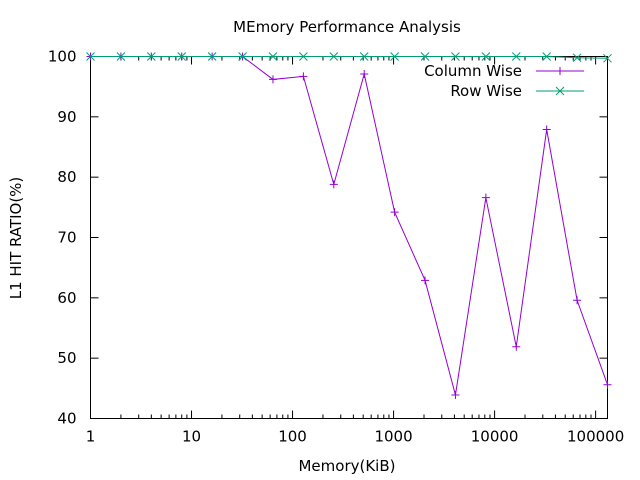 The height and width of the screenshot is (480, 640). What do you see at coordinates (91, 437) in the screenshot?
I see `x-tick-label: 1` at bounding box center [91, 437].